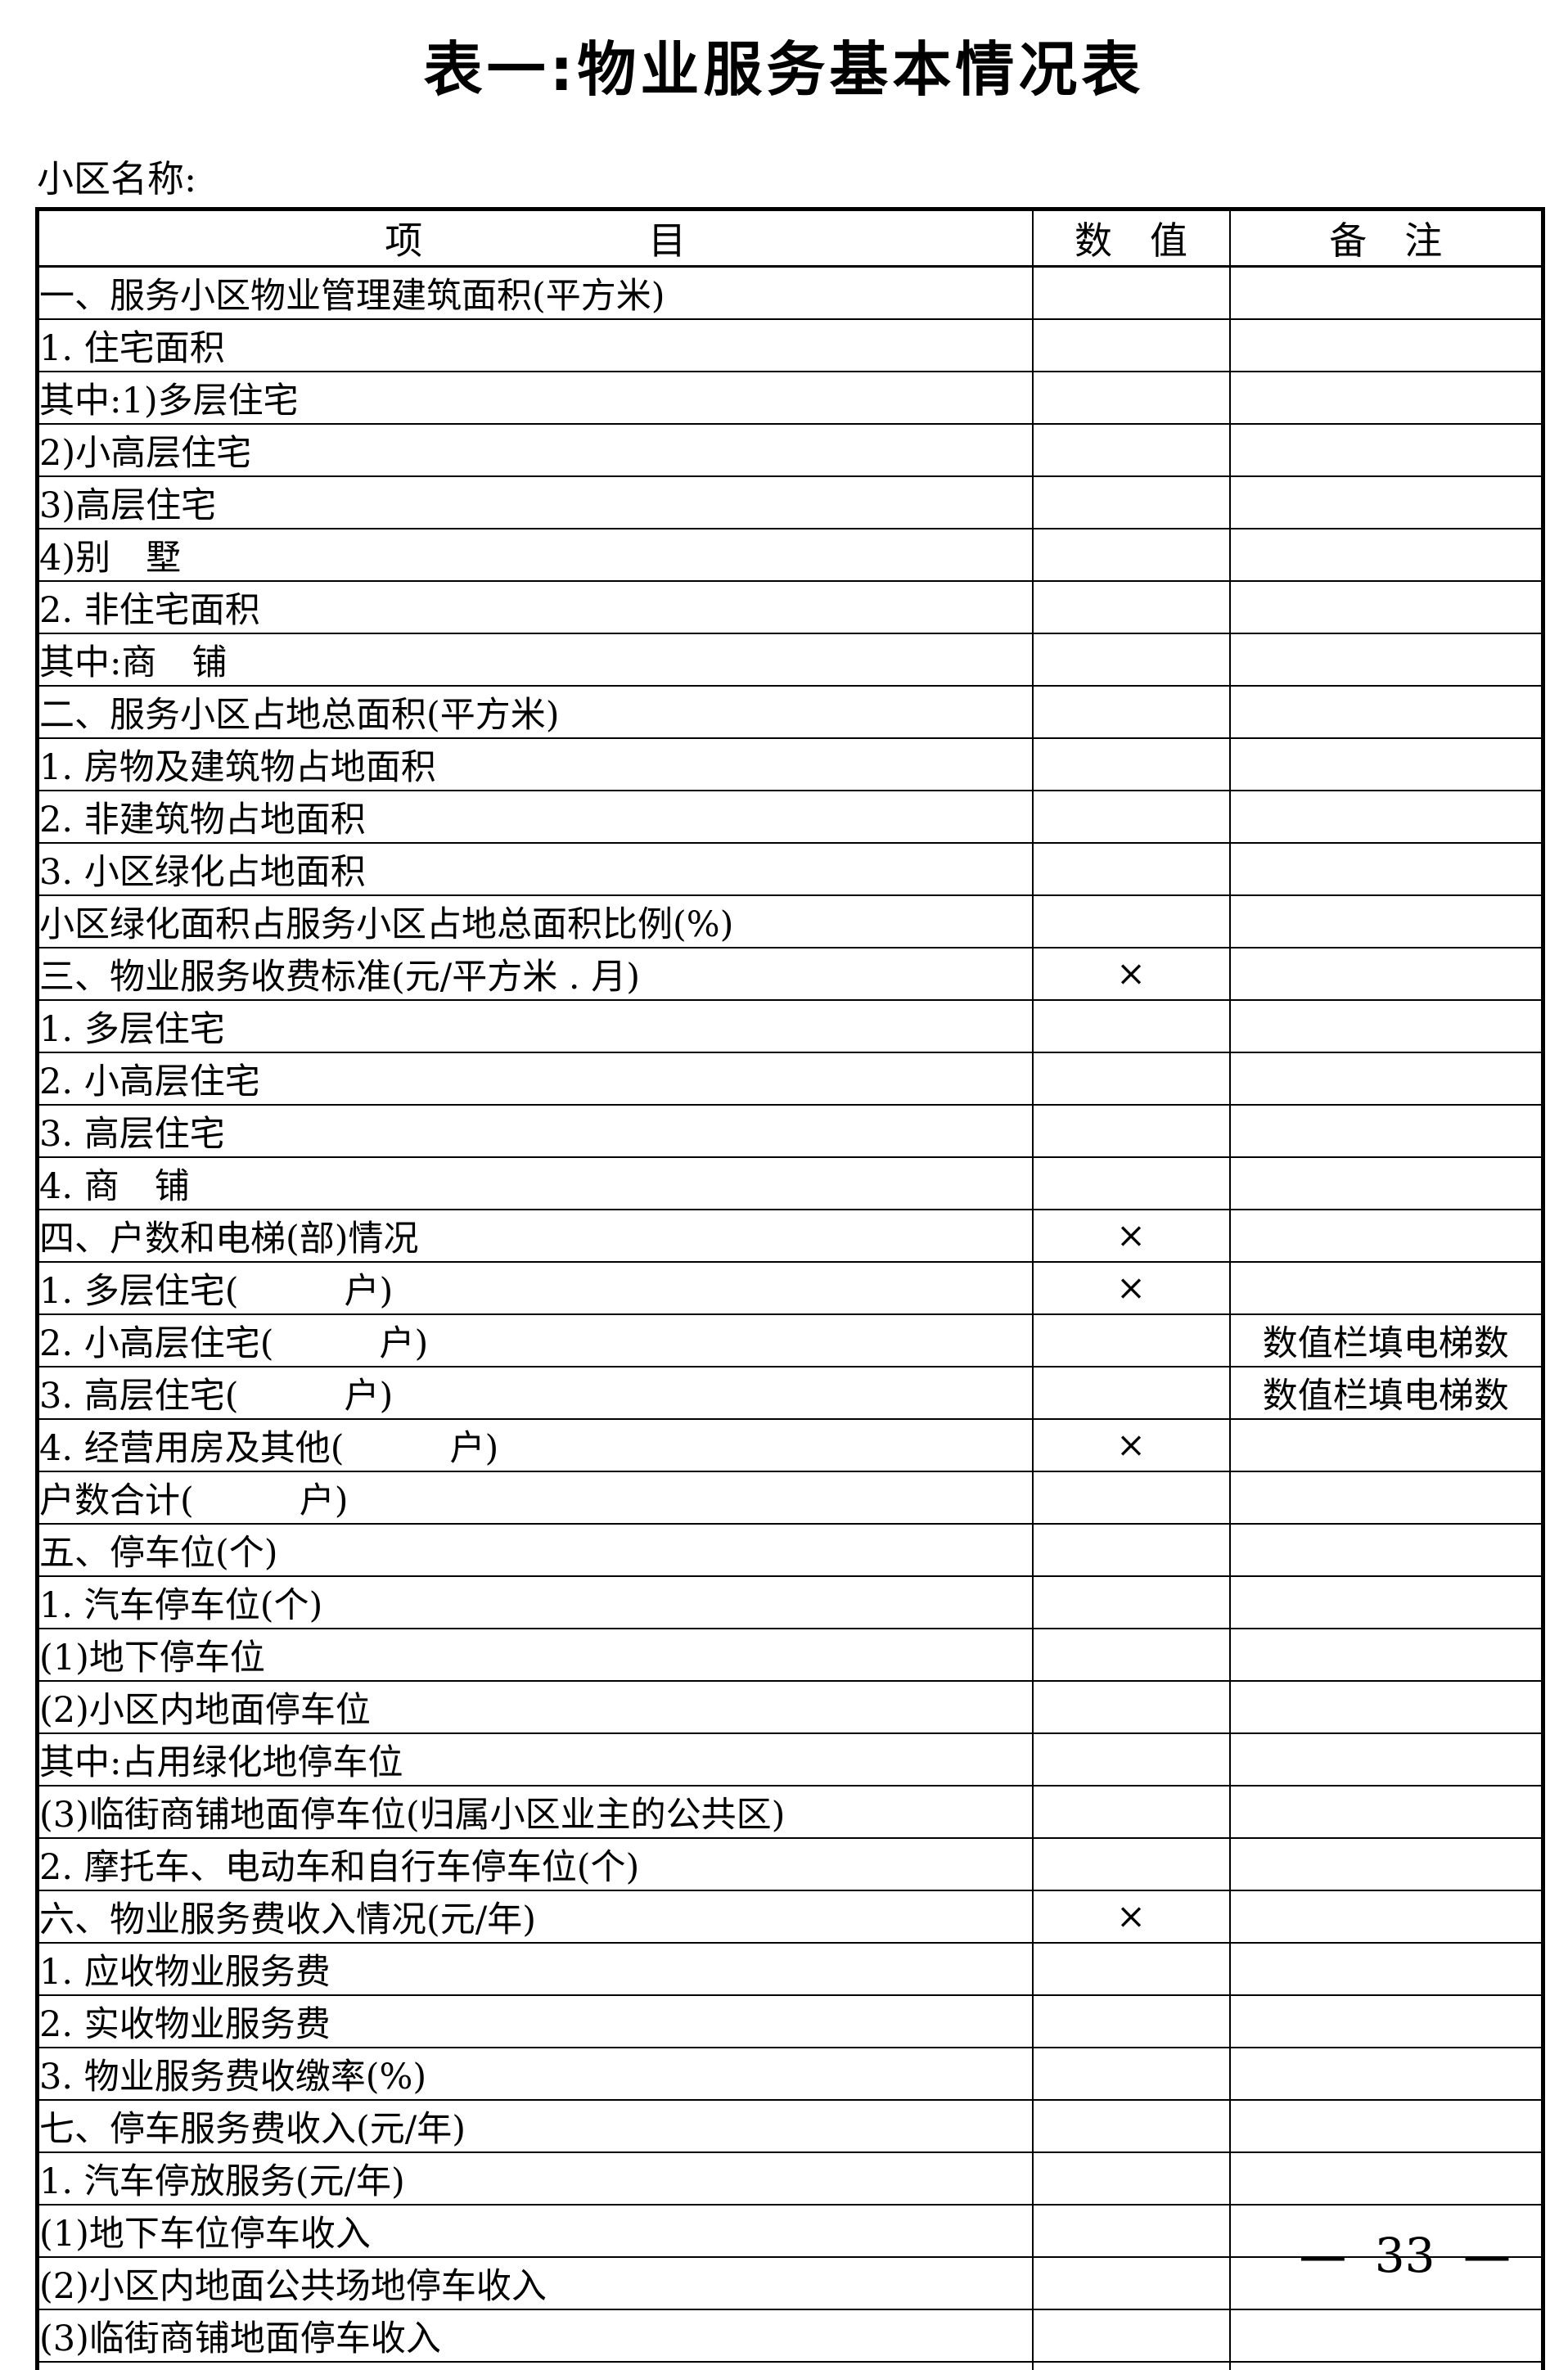 Image resolution: width=1568 pixels, height=2370 pixels. What do you see at coordinates (790, 660) in the screenshot?
I see `table-row: 其中:商 铺` at bounding box center [790, 660].